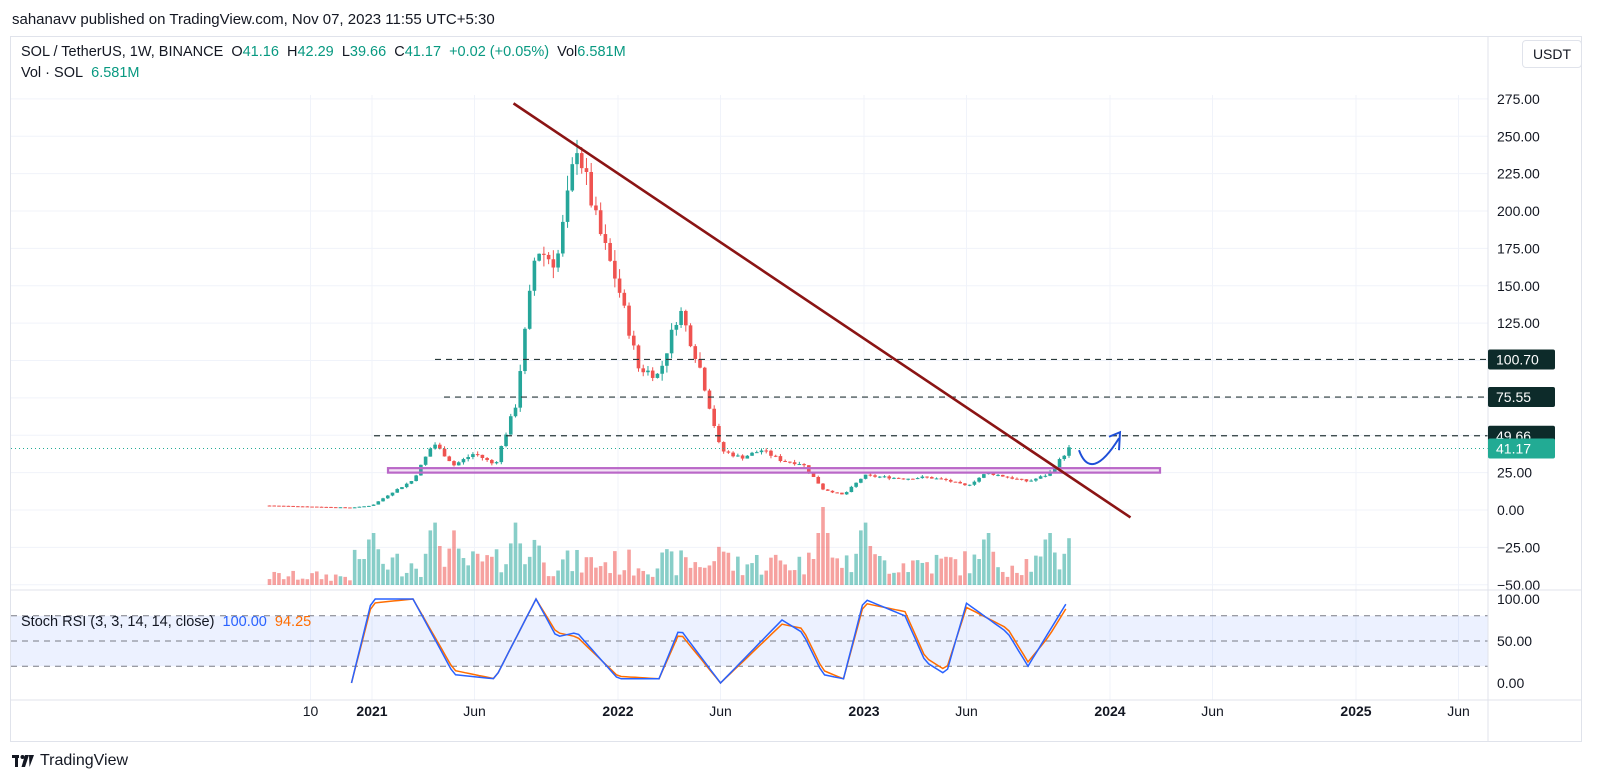 Image resolution: width=1600 pixels, height=780 pixels. Describe the element at coordinates (800, 761) in the screenshot. I see `footer: TradingView` at that location.